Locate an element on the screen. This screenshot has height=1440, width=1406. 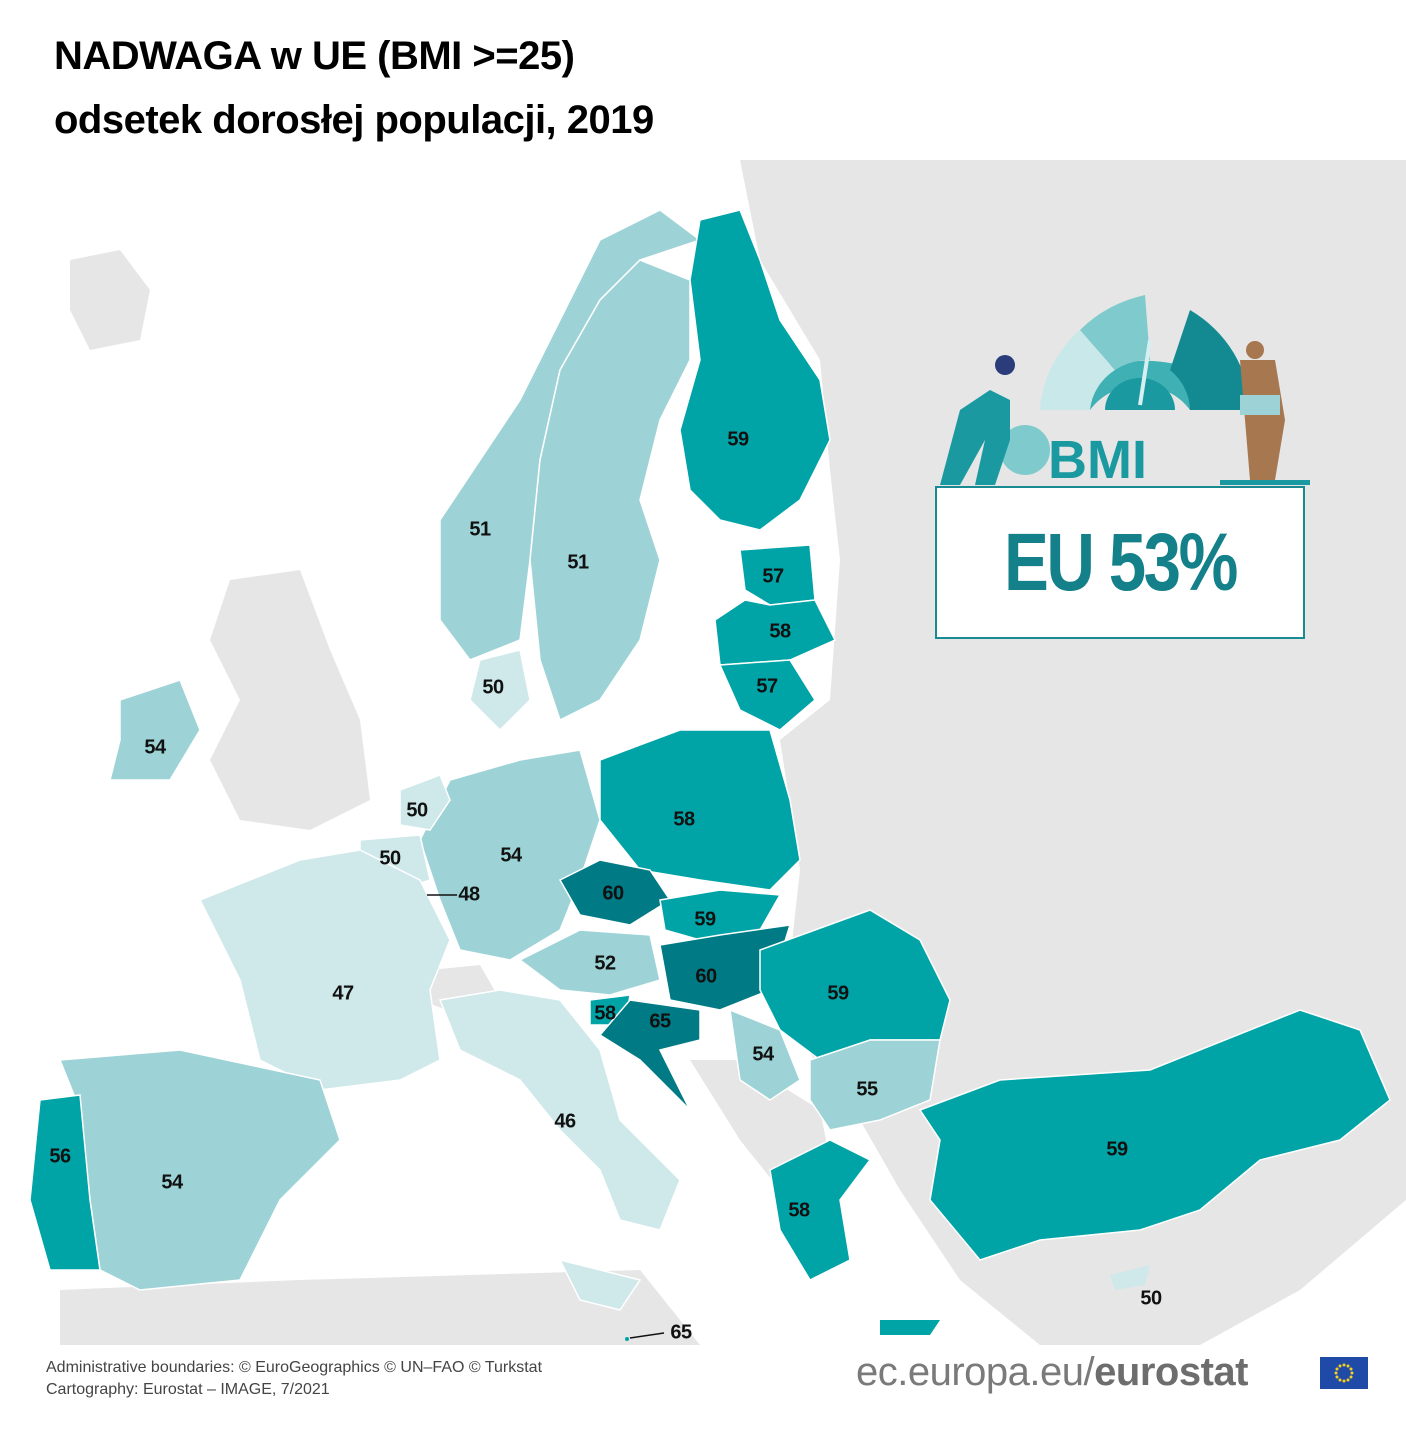
map-label-czechia: 60 is located at coordinates (613, 893).